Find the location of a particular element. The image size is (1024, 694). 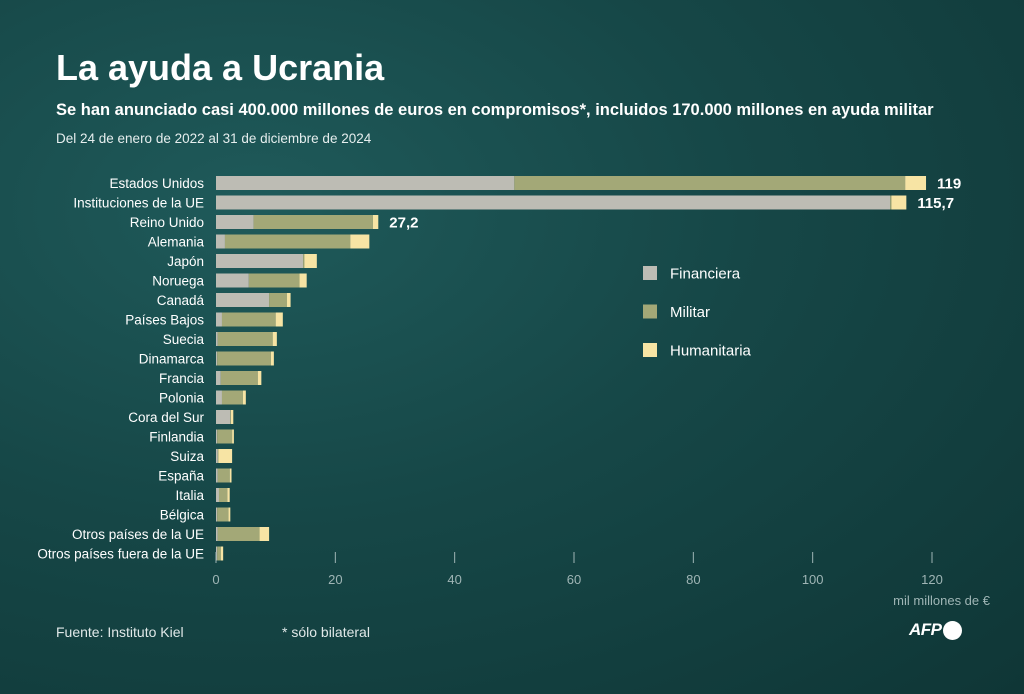

logo-text: AFP is located at coordinates (925, 629).